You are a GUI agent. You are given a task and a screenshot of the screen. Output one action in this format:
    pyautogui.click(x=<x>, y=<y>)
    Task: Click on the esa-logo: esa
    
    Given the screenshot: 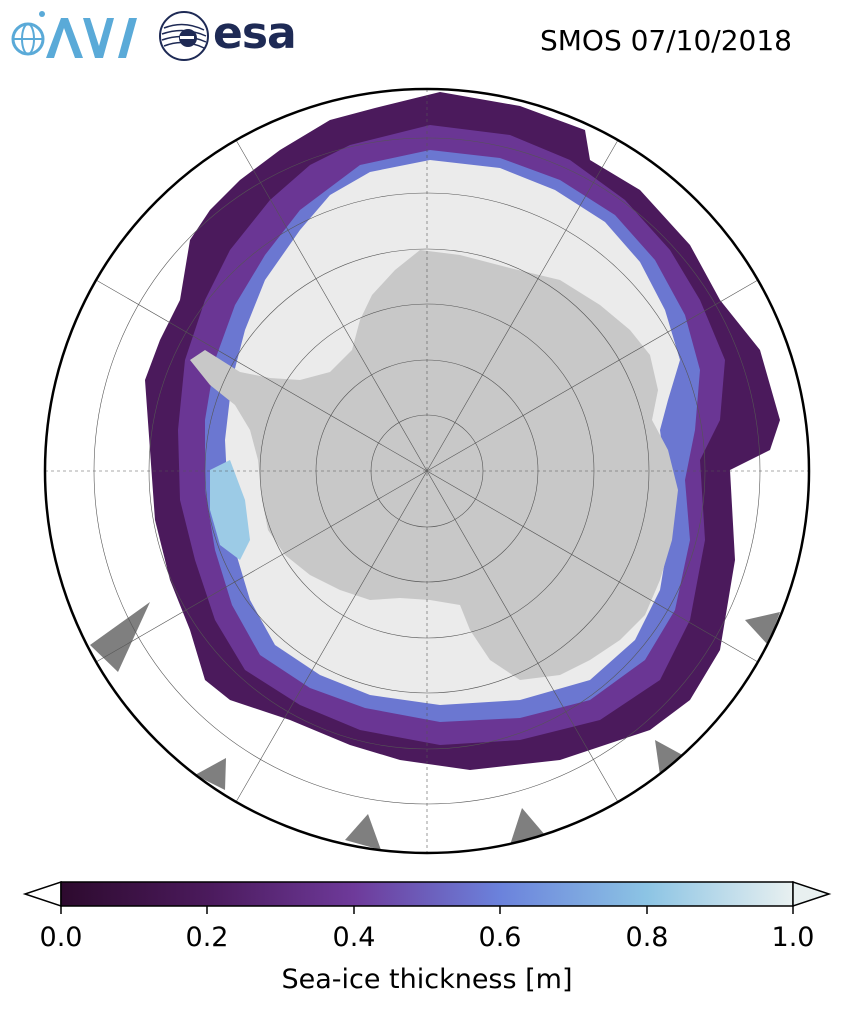 What is the action you would take?
    pyautogui.click(x=230, y=35)
    